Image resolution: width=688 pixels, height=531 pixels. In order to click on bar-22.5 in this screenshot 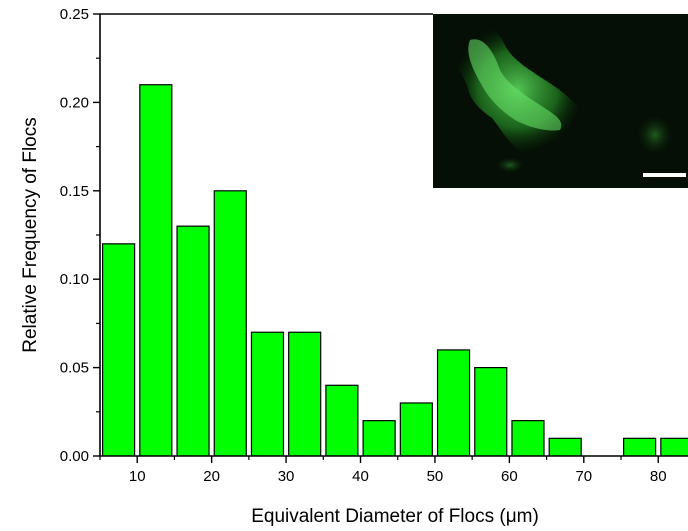, I will do `click(230, 323)`.